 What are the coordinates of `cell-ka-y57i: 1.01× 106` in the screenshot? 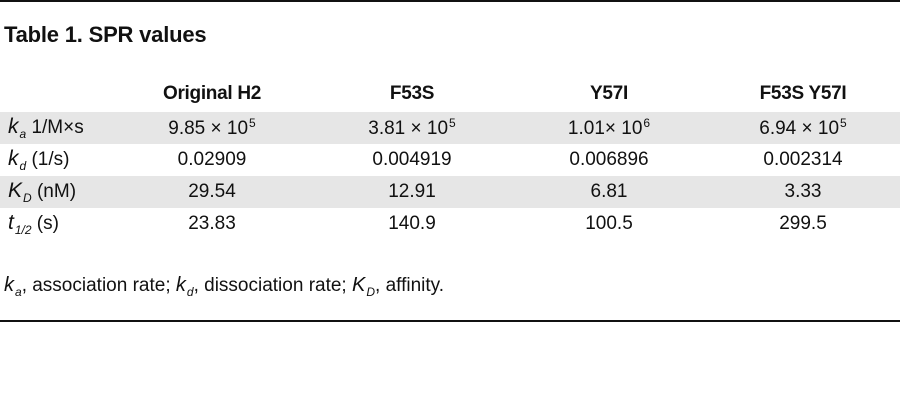 It's located at (609, 128).